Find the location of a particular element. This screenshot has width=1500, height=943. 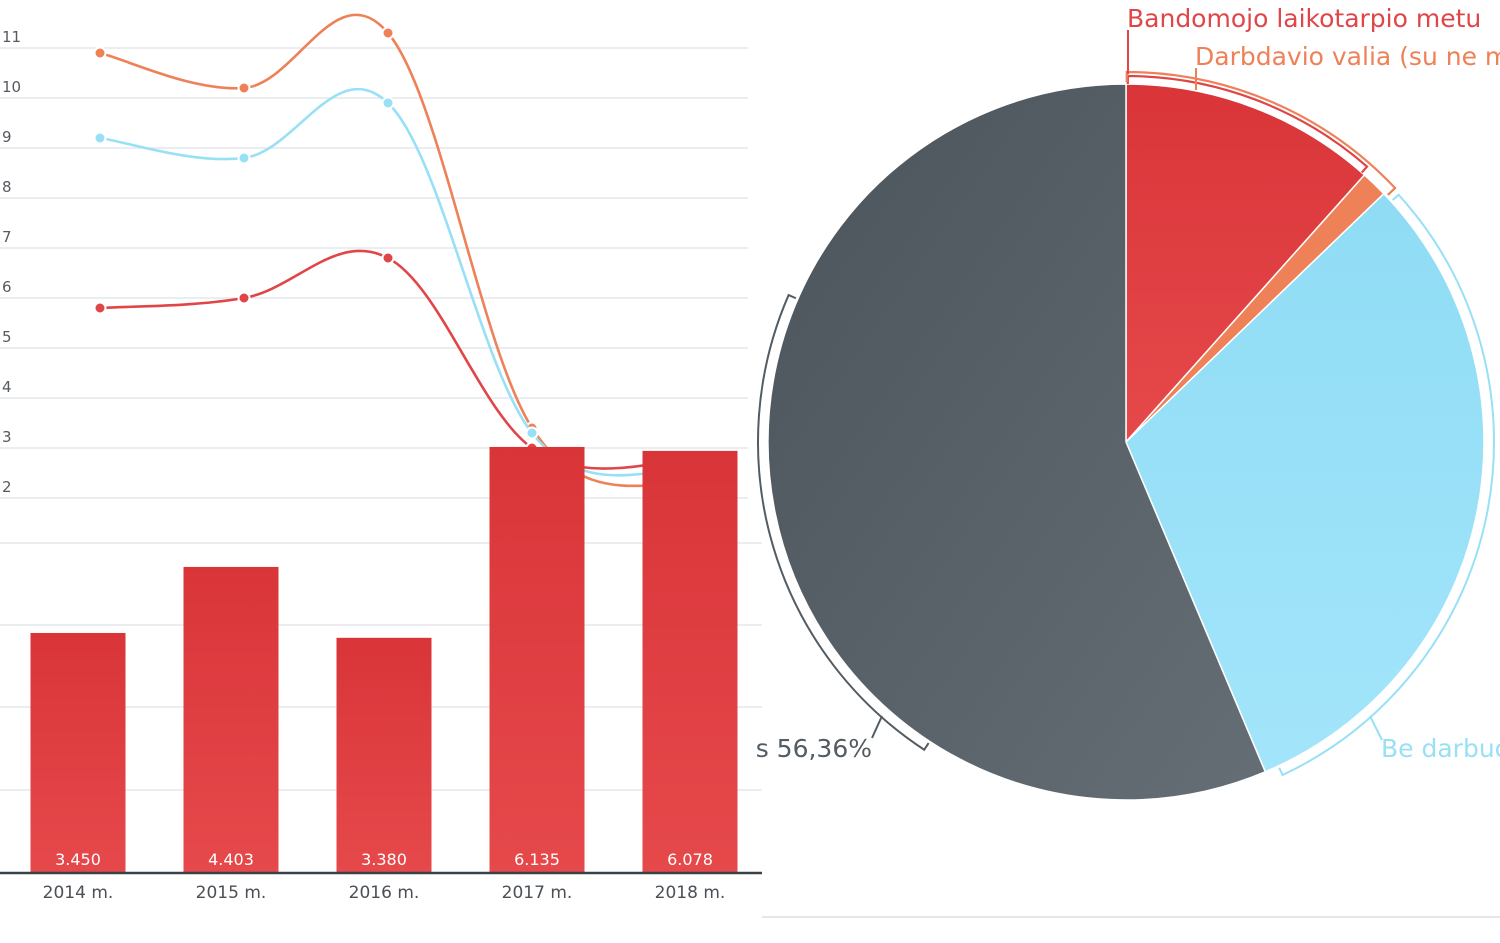

y-tick-label: 11 is located at coordinates (11, 37).